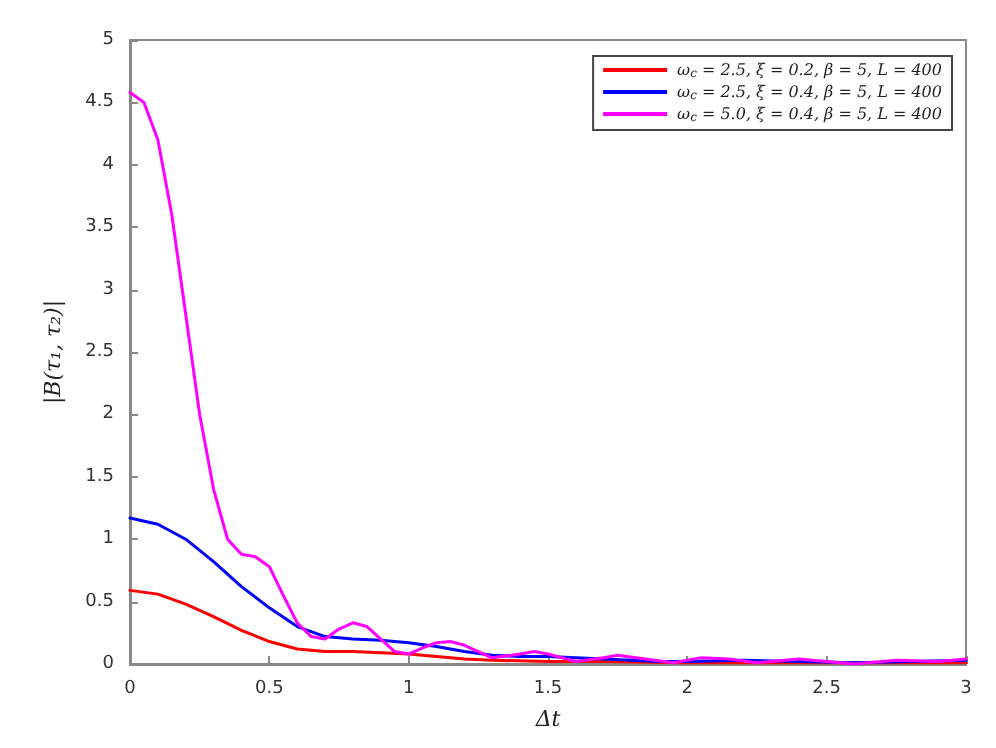 The image size is (996, 748). What do you see at coordinates (108, 164) in the screenshot?
I see `y-tick-label: 4` at bounding box center [108, 164].